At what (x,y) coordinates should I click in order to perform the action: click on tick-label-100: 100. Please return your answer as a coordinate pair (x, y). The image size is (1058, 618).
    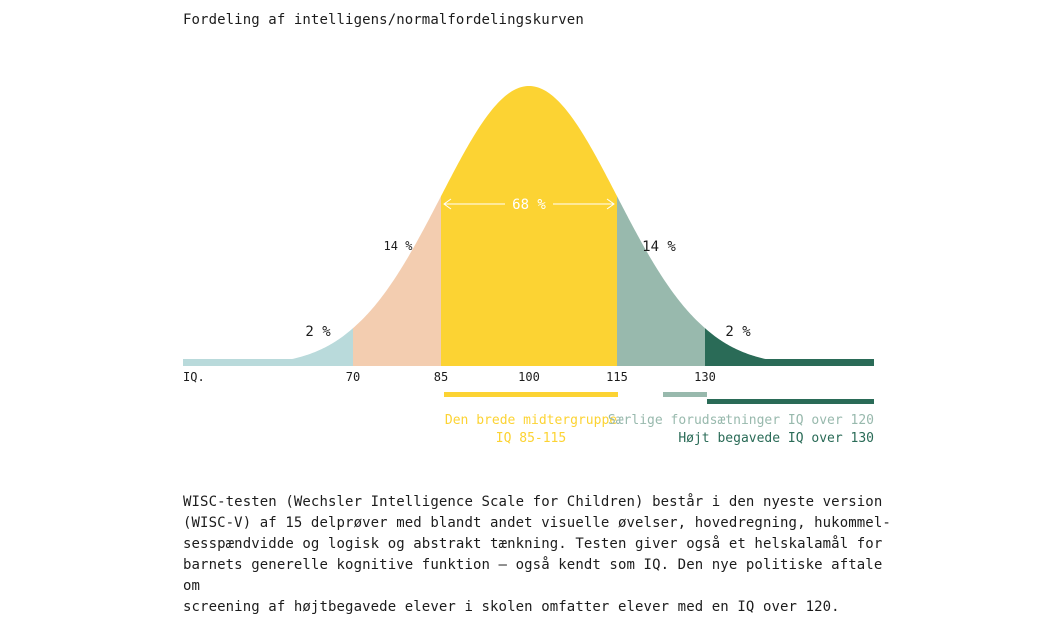
    Looking at the image, I should click on (529, 377).